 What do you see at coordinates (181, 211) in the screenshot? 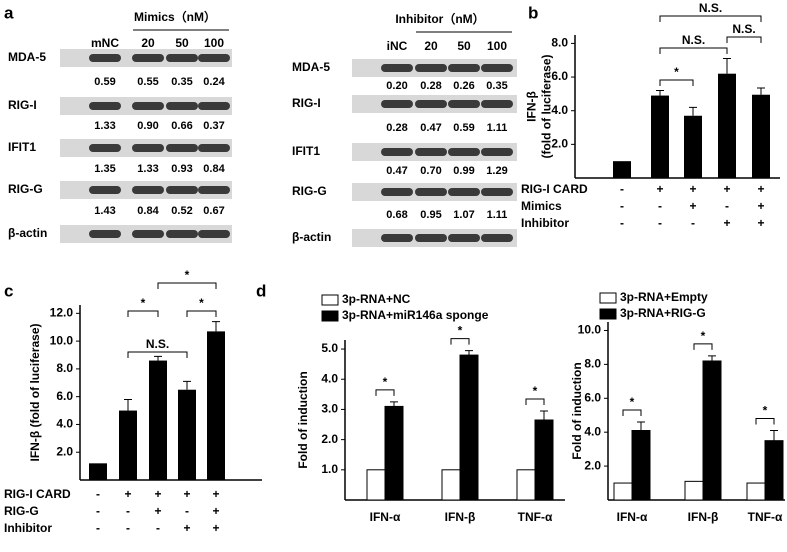
I see `density-value: 0.52` at bounding box center [181, 211].